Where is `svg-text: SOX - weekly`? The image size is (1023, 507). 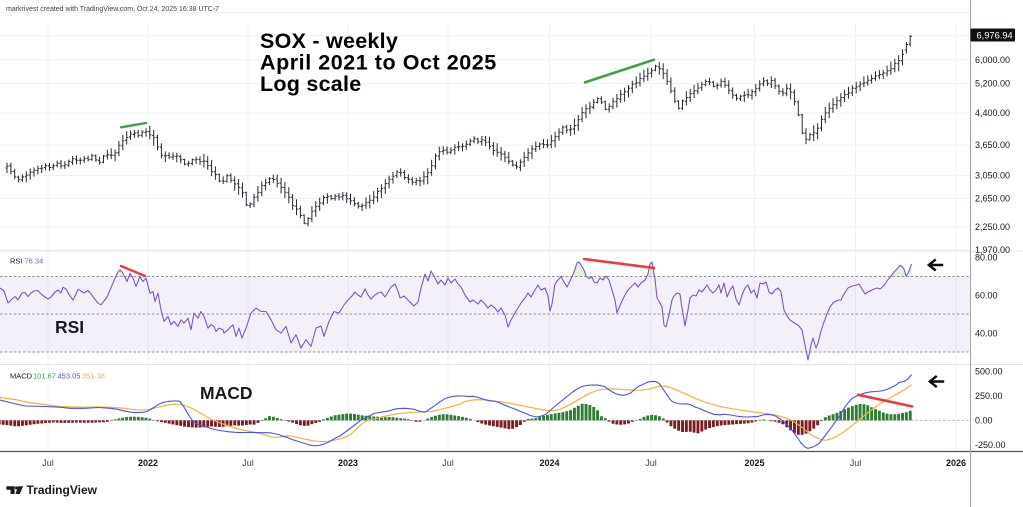
svg-text: SOX - weekly is located at coordinates (329, 41).